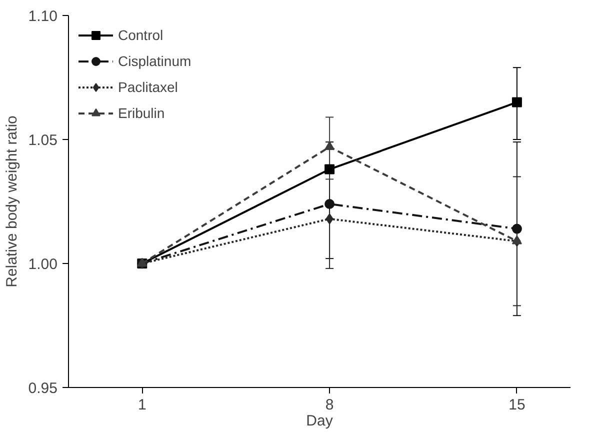  What do you see at coordinates (320, 421) in the screenshot?
I see `x-axis-title: Day` at bounding box center [320, 421].